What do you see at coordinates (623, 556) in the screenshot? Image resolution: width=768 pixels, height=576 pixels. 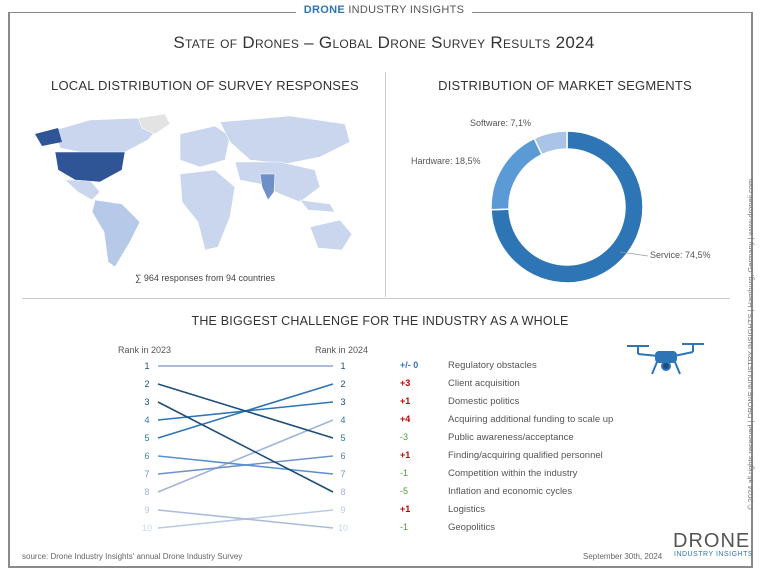 I see `date: September 30th, 2024` at bounding box center [623, 556].